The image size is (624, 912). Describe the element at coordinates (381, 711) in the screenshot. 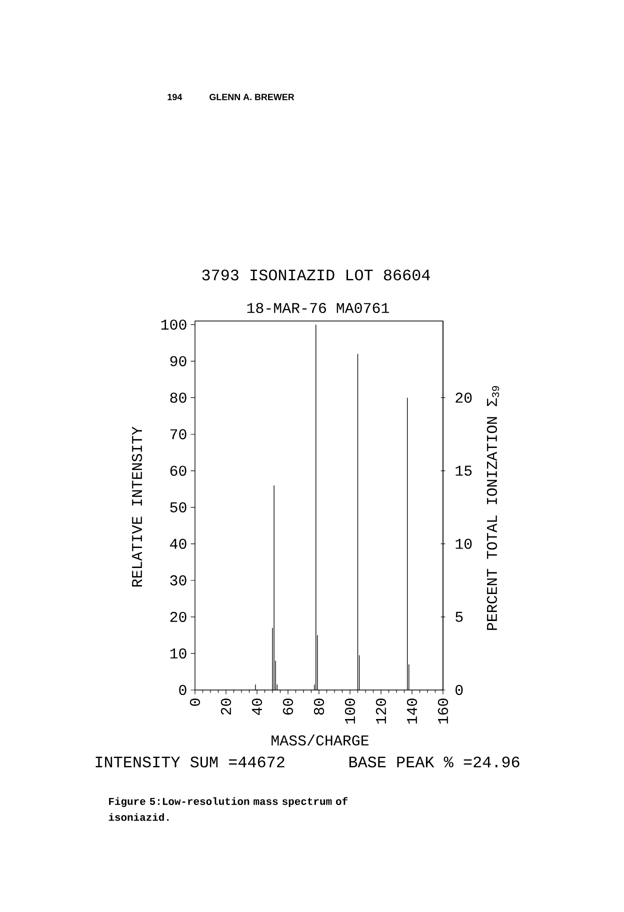

I see `x-tick-label: 120` at that location.